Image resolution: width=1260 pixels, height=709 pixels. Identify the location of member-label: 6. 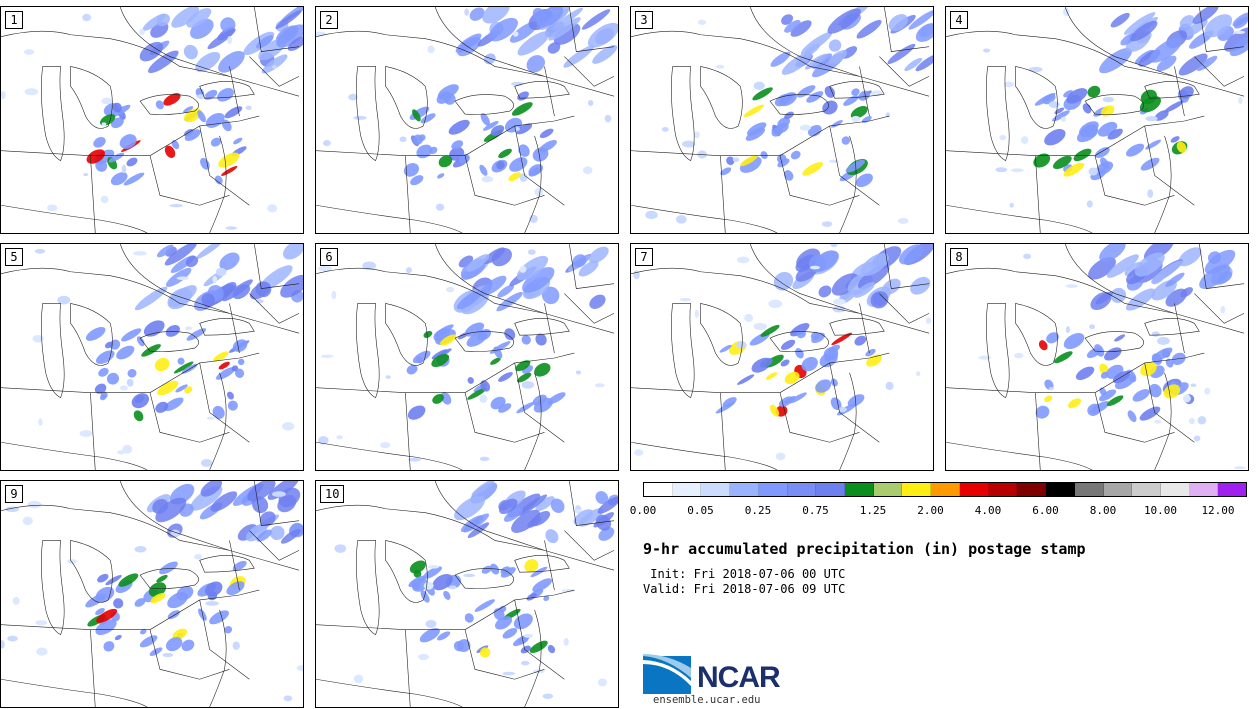
(329, 257).